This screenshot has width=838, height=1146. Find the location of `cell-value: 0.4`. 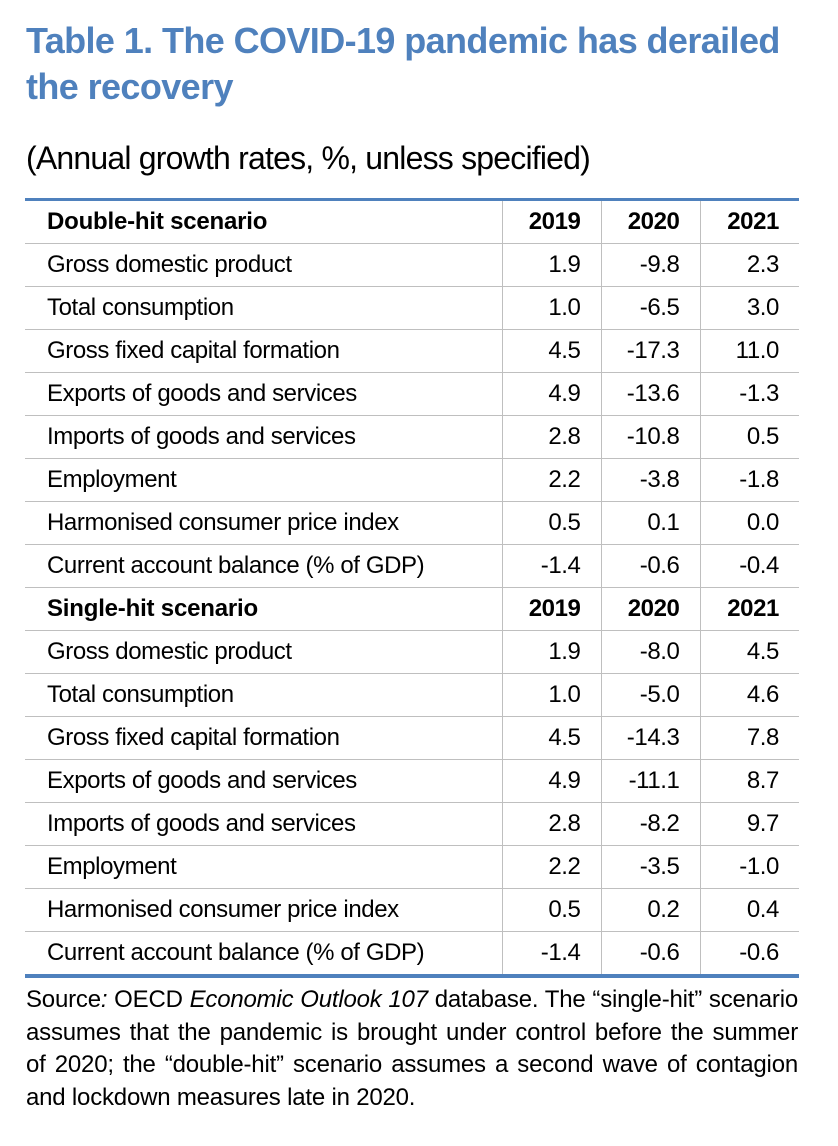

cell-value: 0.4 is located at coordinates (749, 910).